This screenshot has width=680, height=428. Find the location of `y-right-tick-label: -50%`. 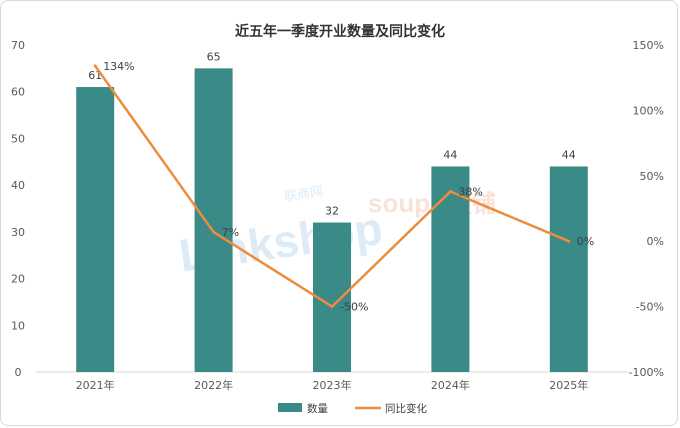

y-right-tick-label: -50% is located at coordinates (650, 307).